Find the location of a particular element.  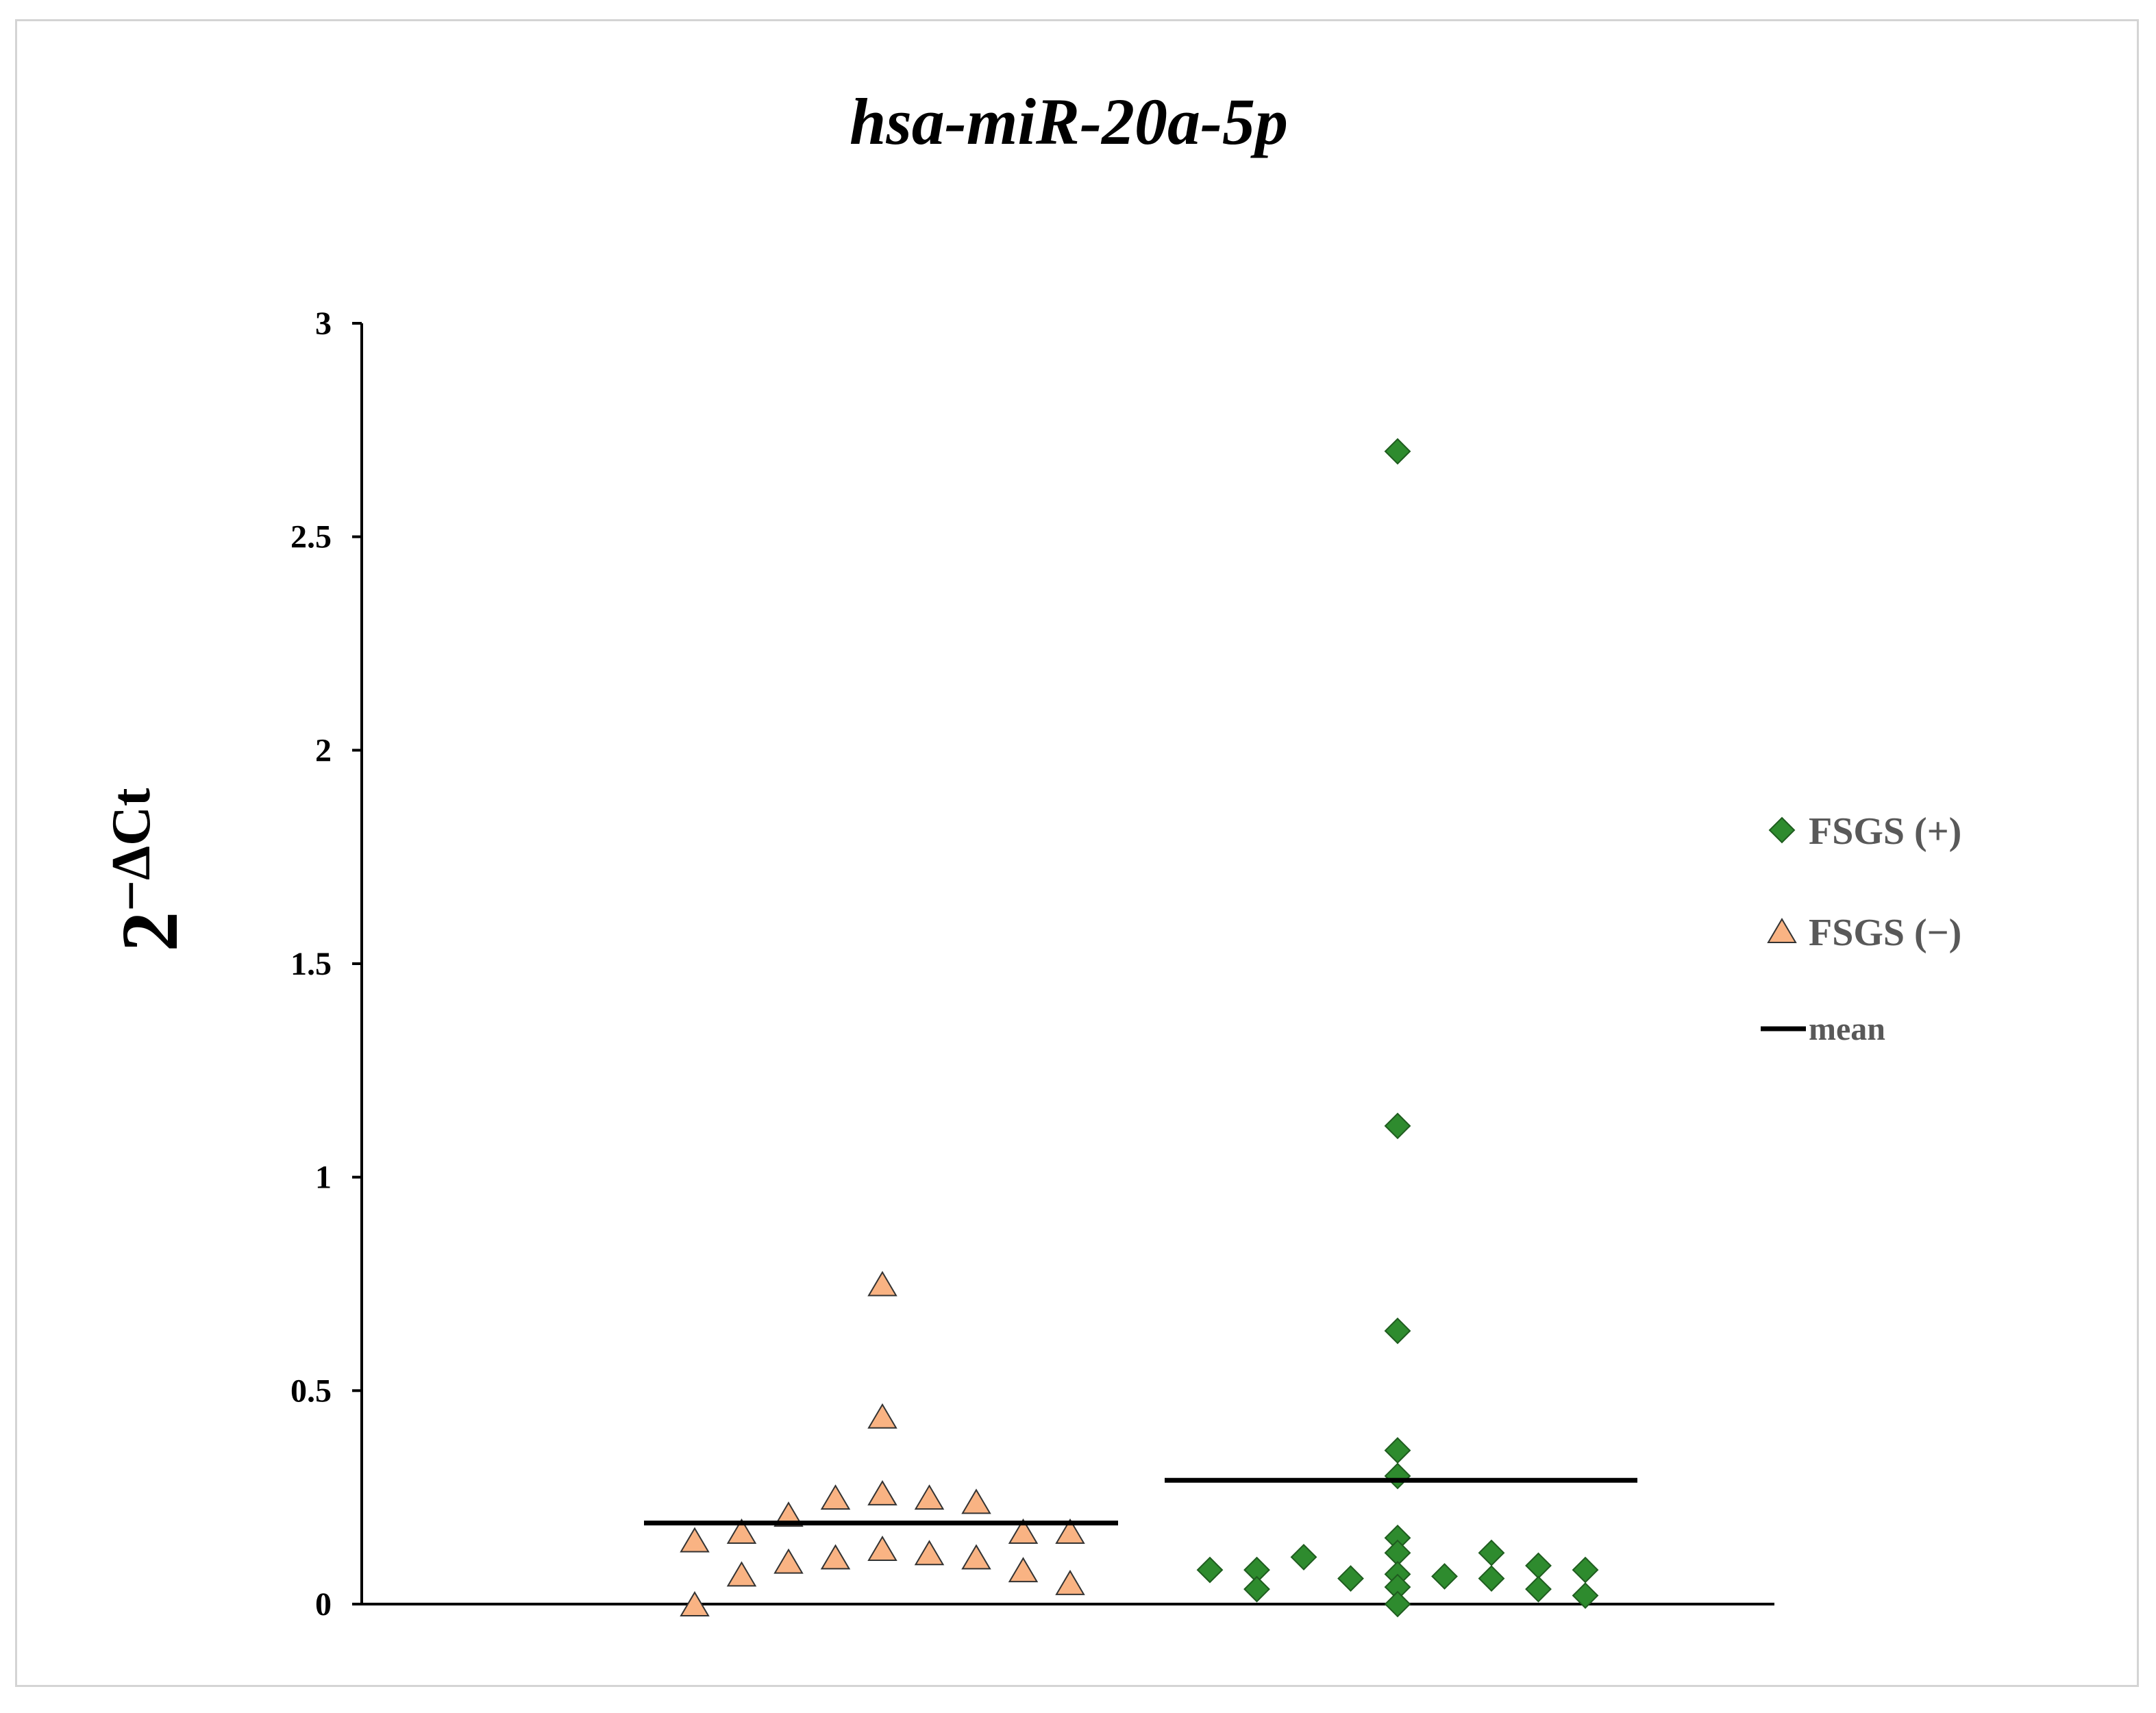

y-tick-label: 2 is located at coordinates (323, 750).